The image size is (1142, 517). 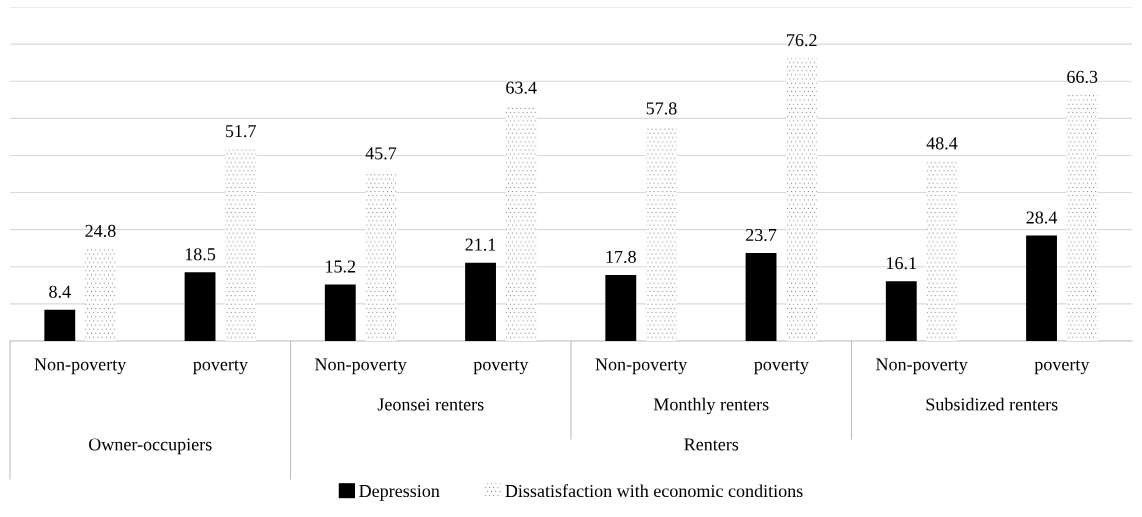 I want to click on text: Monthly renters, so click(x=711, y=406).